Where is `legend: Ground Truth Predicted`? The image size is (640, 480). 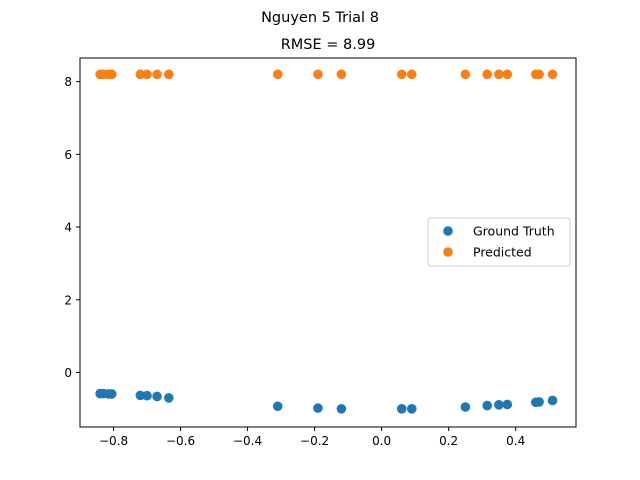 legend: Ground Truth Predicted is located at coordinates (499, 242).